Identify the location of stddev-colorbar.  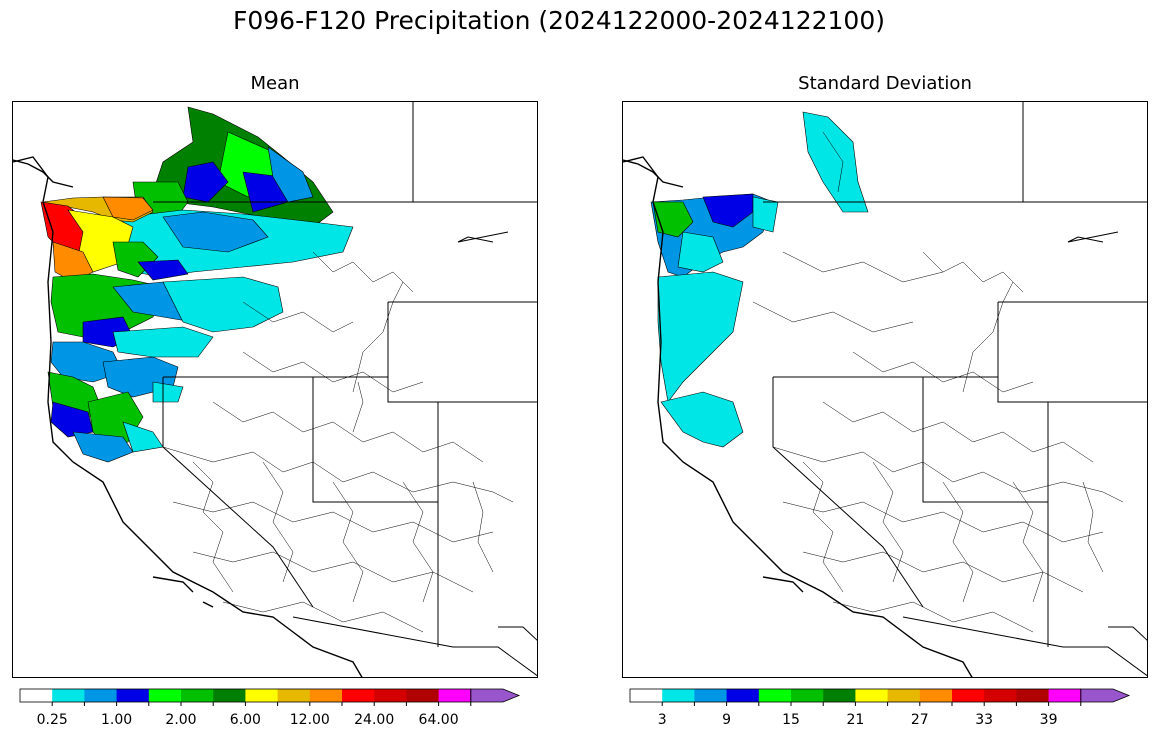
(884, 697).